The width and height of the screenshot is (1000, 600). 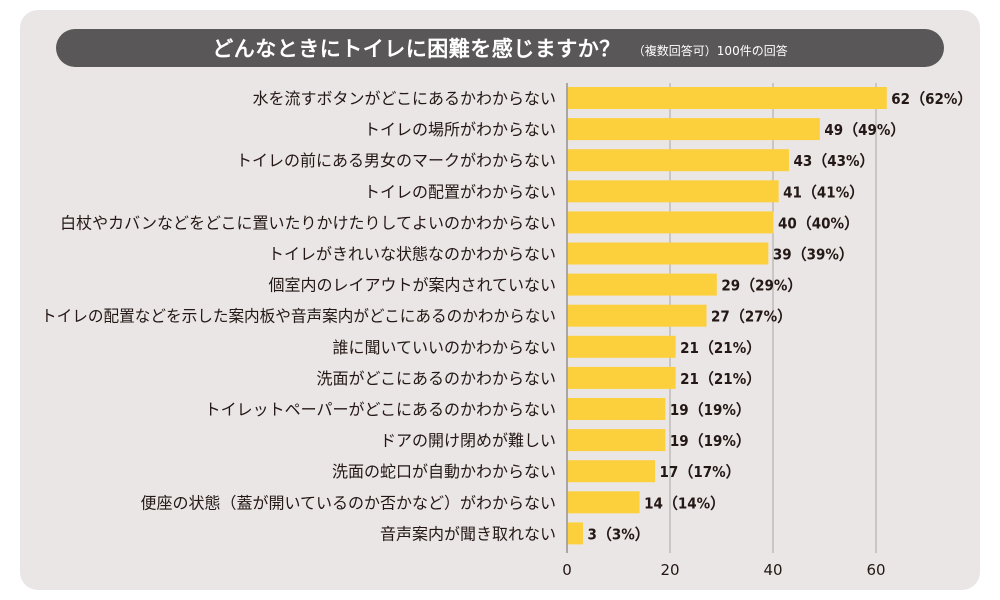 I want to click on category-label: 洗面がどこにあるのかわからない, so click(x=436, y=378).